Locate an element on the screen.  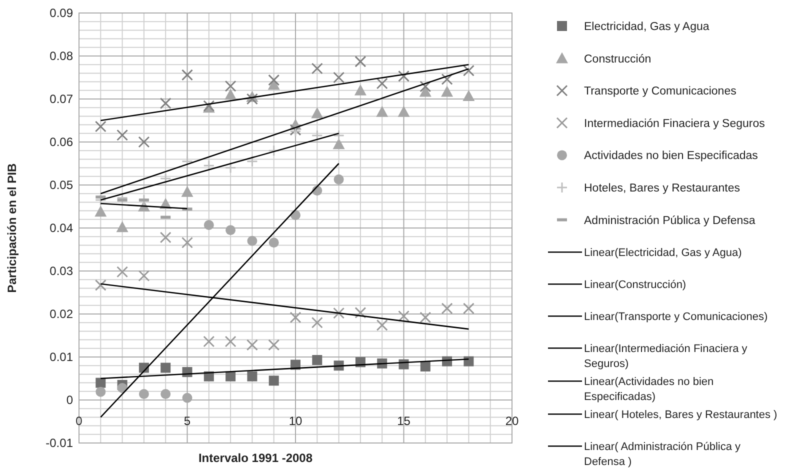
y-axis-title: Participación en el PIB is located at coordinates (12, 227).